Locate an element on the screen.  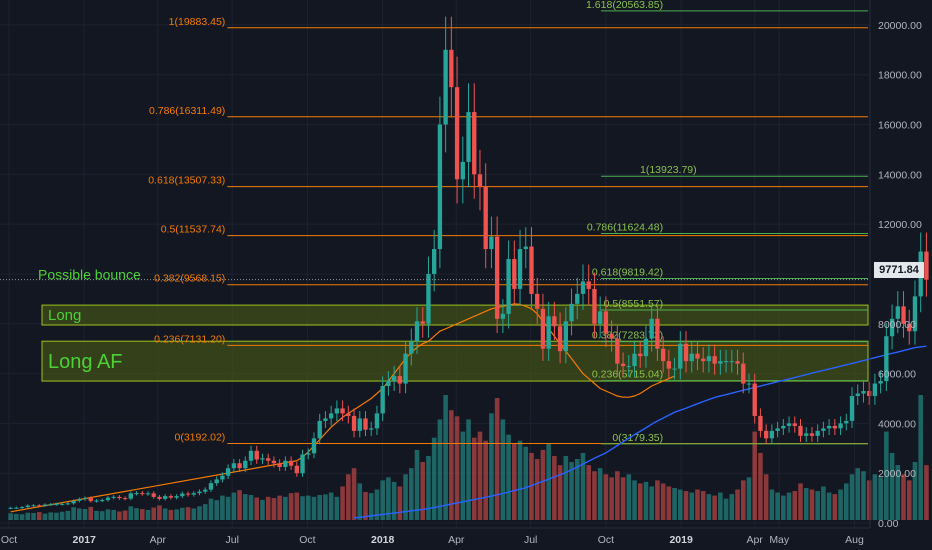
fib-orange-label: 0.786(16311.49) is located at coordinates (187, 111).